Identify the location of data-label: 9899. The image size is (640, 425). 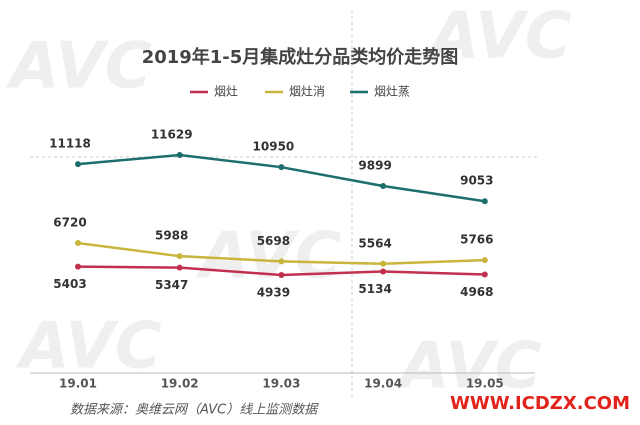
(374, 166).